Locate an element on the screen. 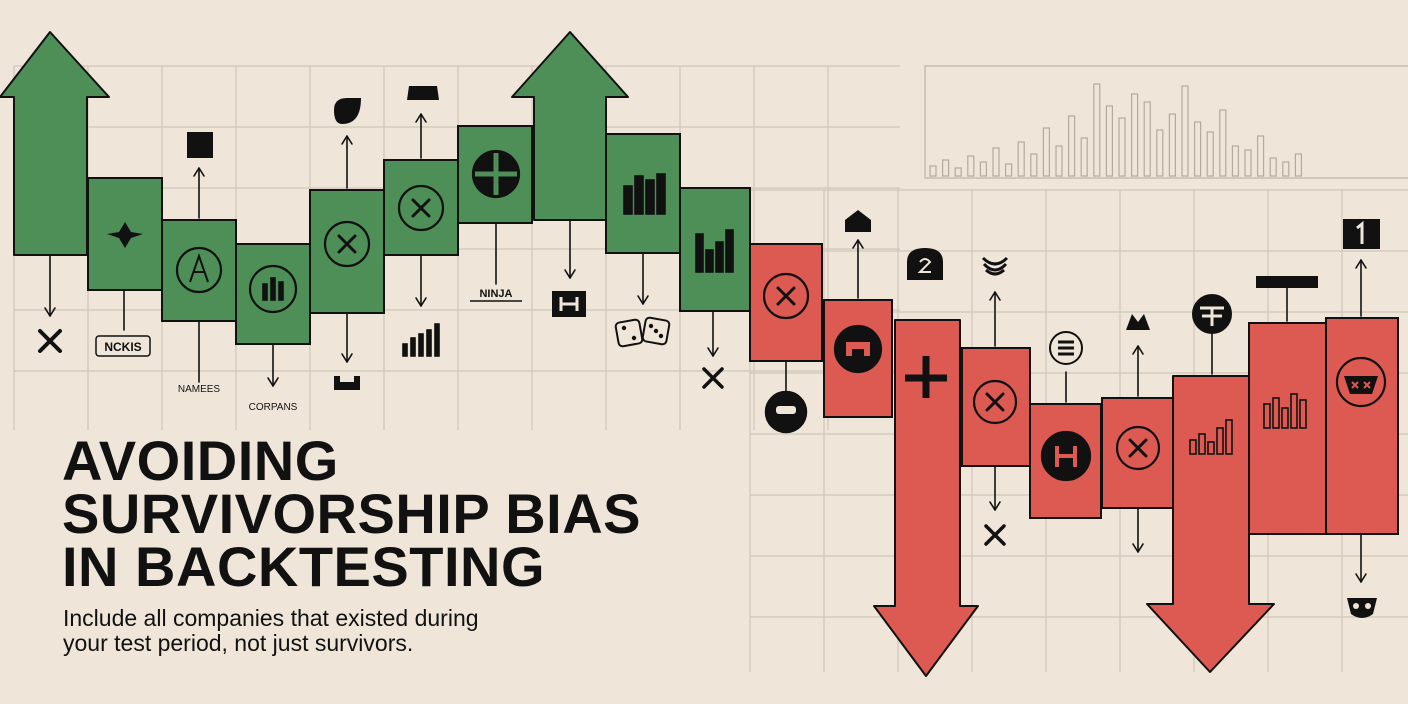 The image size is (1408, 704). survivor-arrow-left is located at coordinates (55, 143).